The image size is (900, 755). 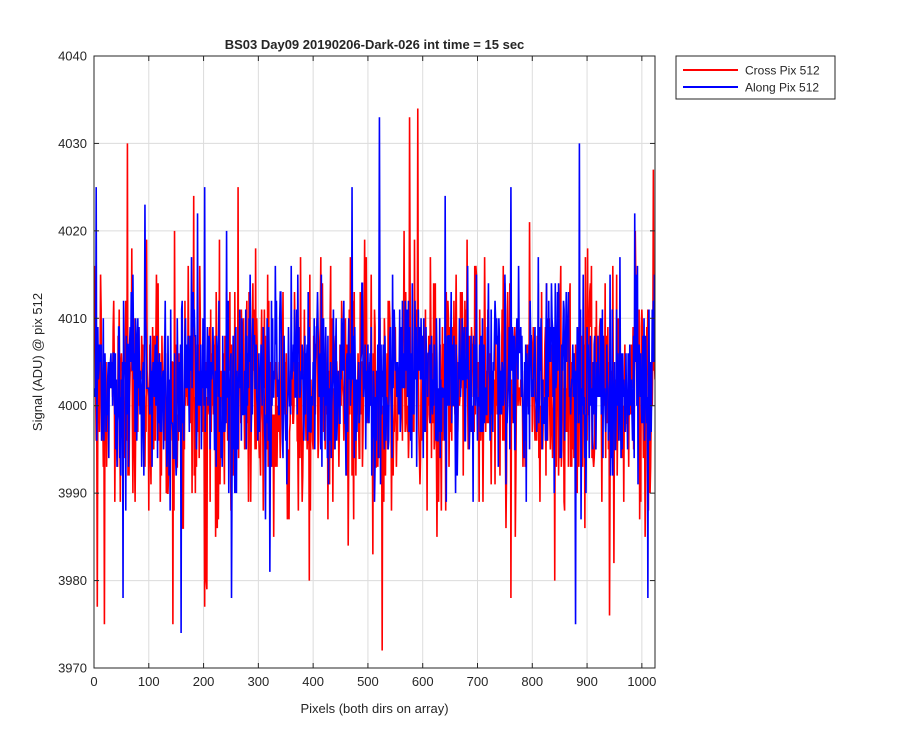 I want to click on x-tick-label: 900, so click(x=587, y=681).